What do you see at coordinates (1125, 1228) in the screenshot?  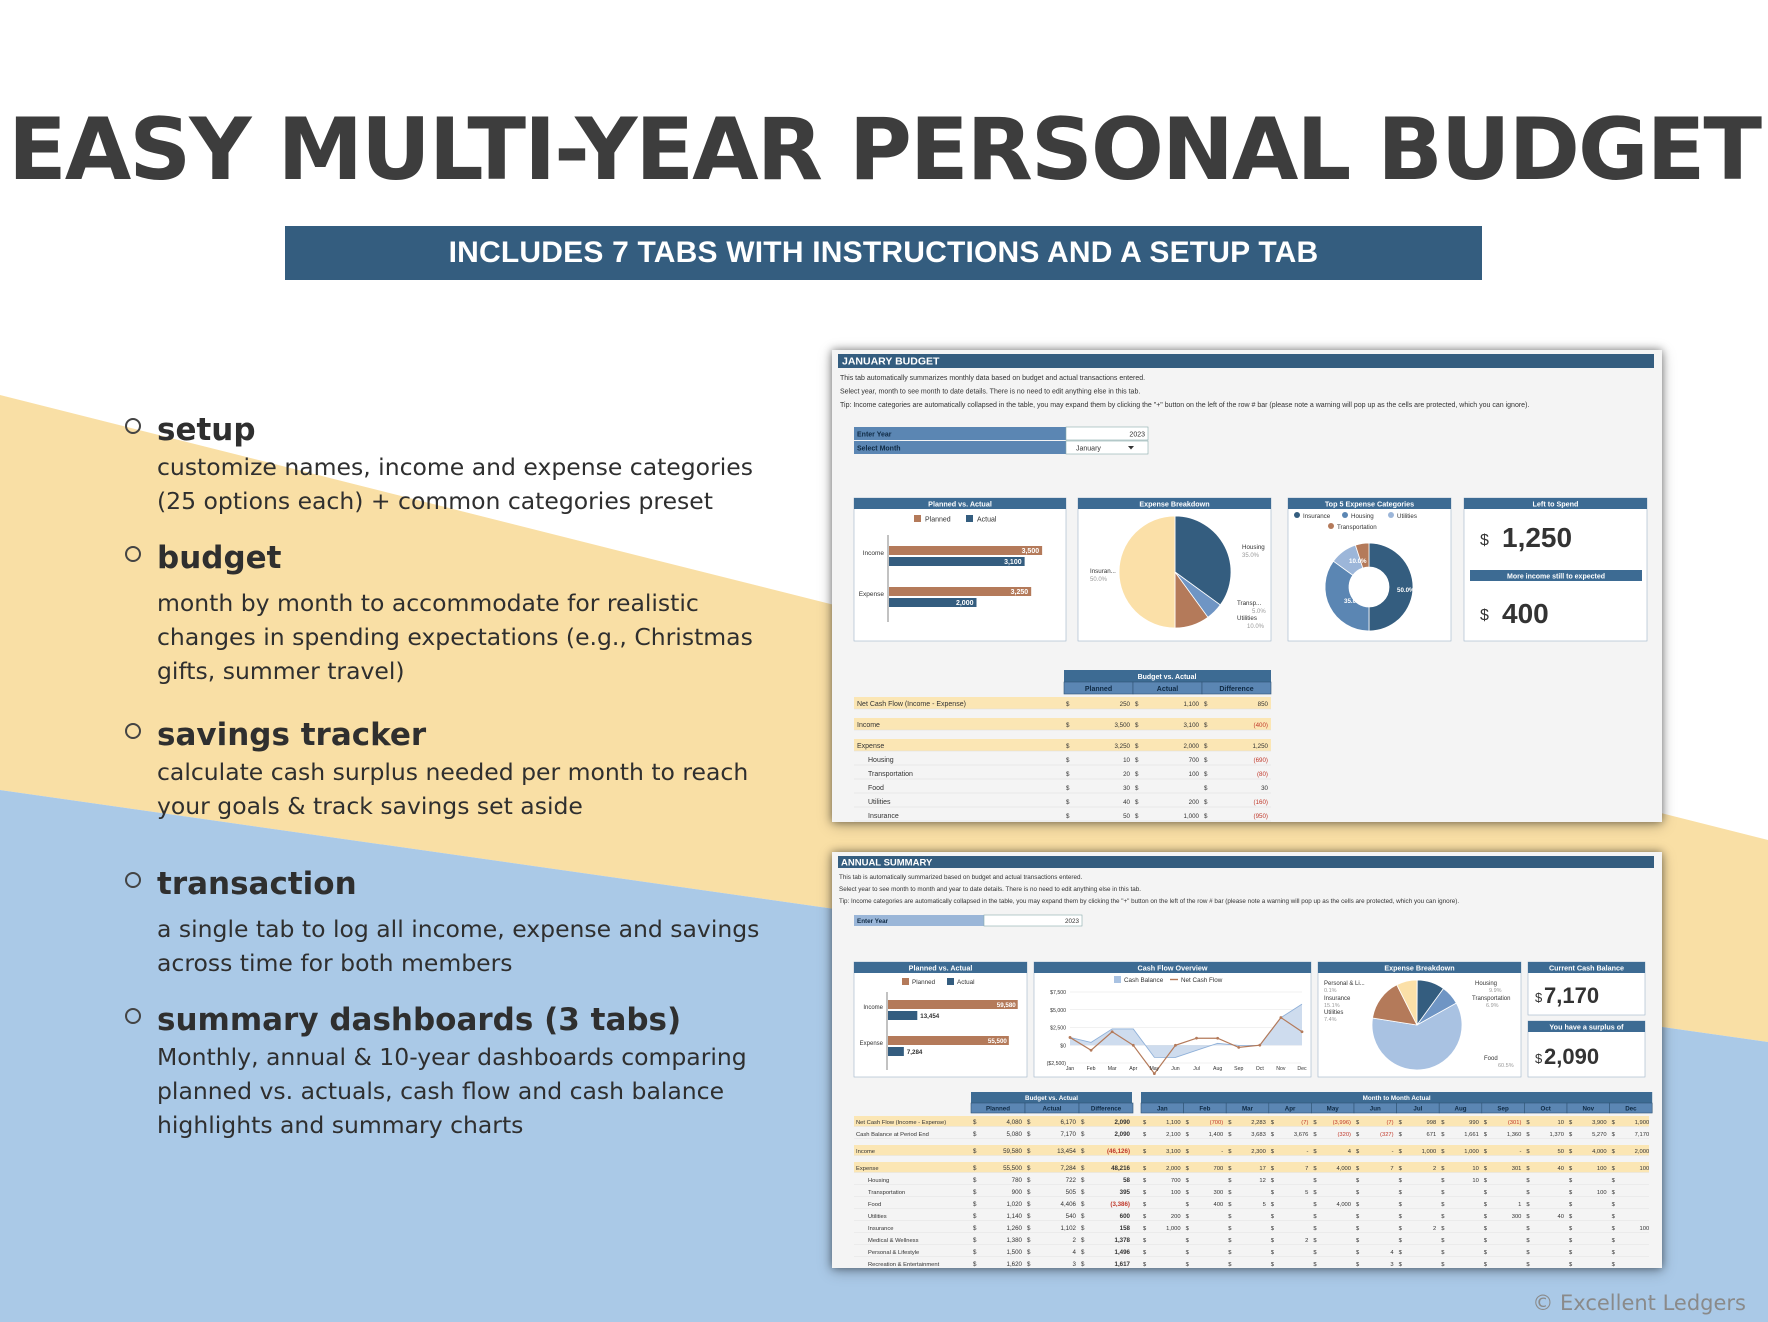 I see `difference-cell: 158` at bounding box center [1125, 1228].